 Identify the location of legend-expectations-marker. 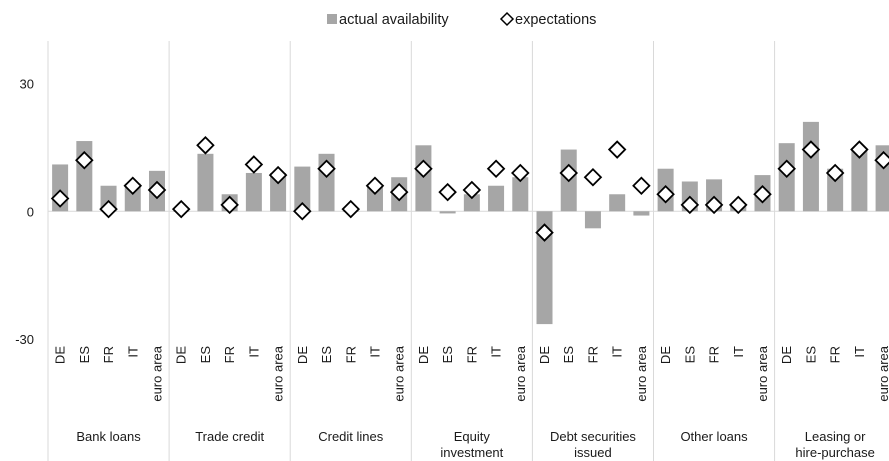
(507, 19).